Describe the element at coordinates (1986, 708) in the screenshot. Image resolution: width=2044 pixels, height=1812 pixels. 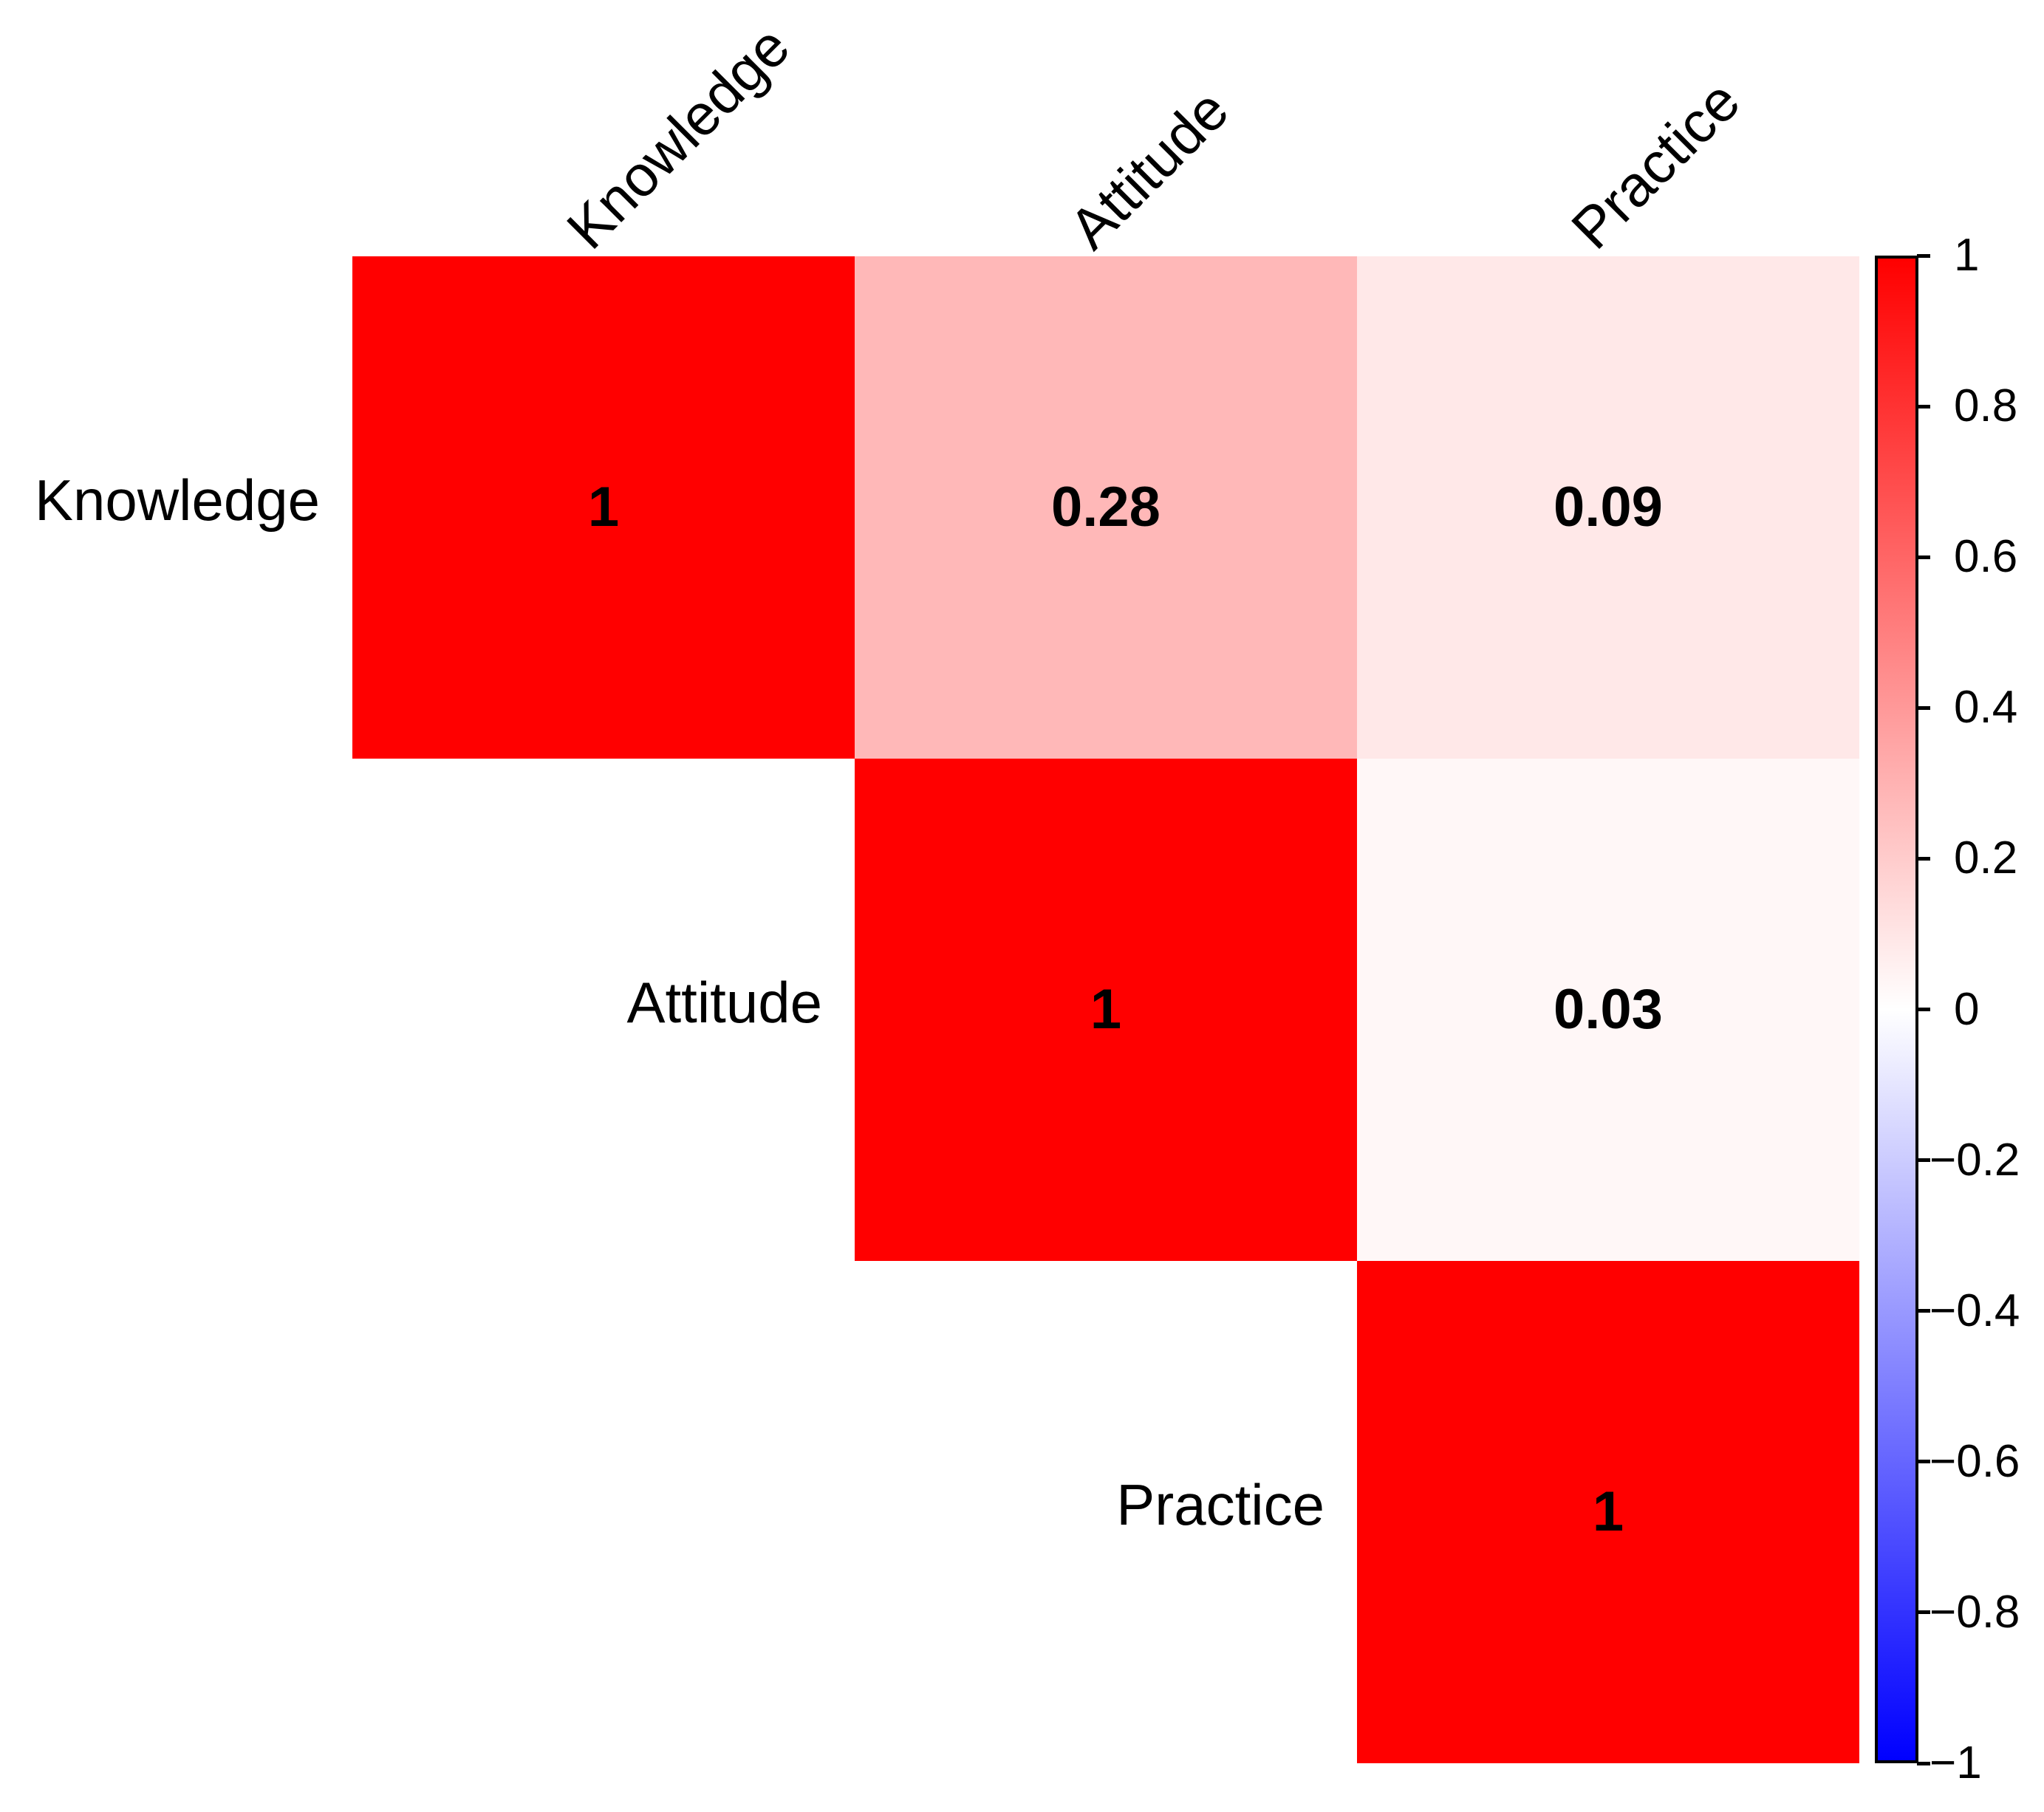
I see `colorbar-tick-label: 0.4` at that location.